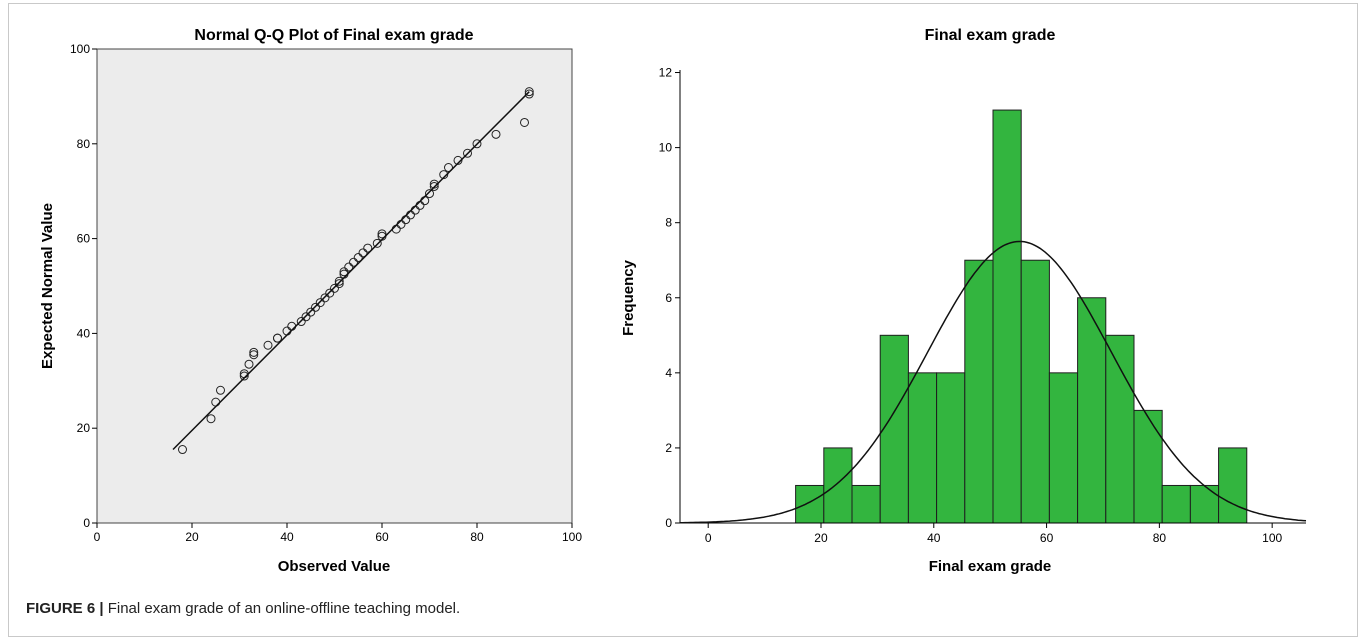 This screenshot has width=1365, height=644. What do you see at coordinates (572, 537) in the screenshot?
I see `qq-x-tick-label: 100` at bounding box center [572, 537].